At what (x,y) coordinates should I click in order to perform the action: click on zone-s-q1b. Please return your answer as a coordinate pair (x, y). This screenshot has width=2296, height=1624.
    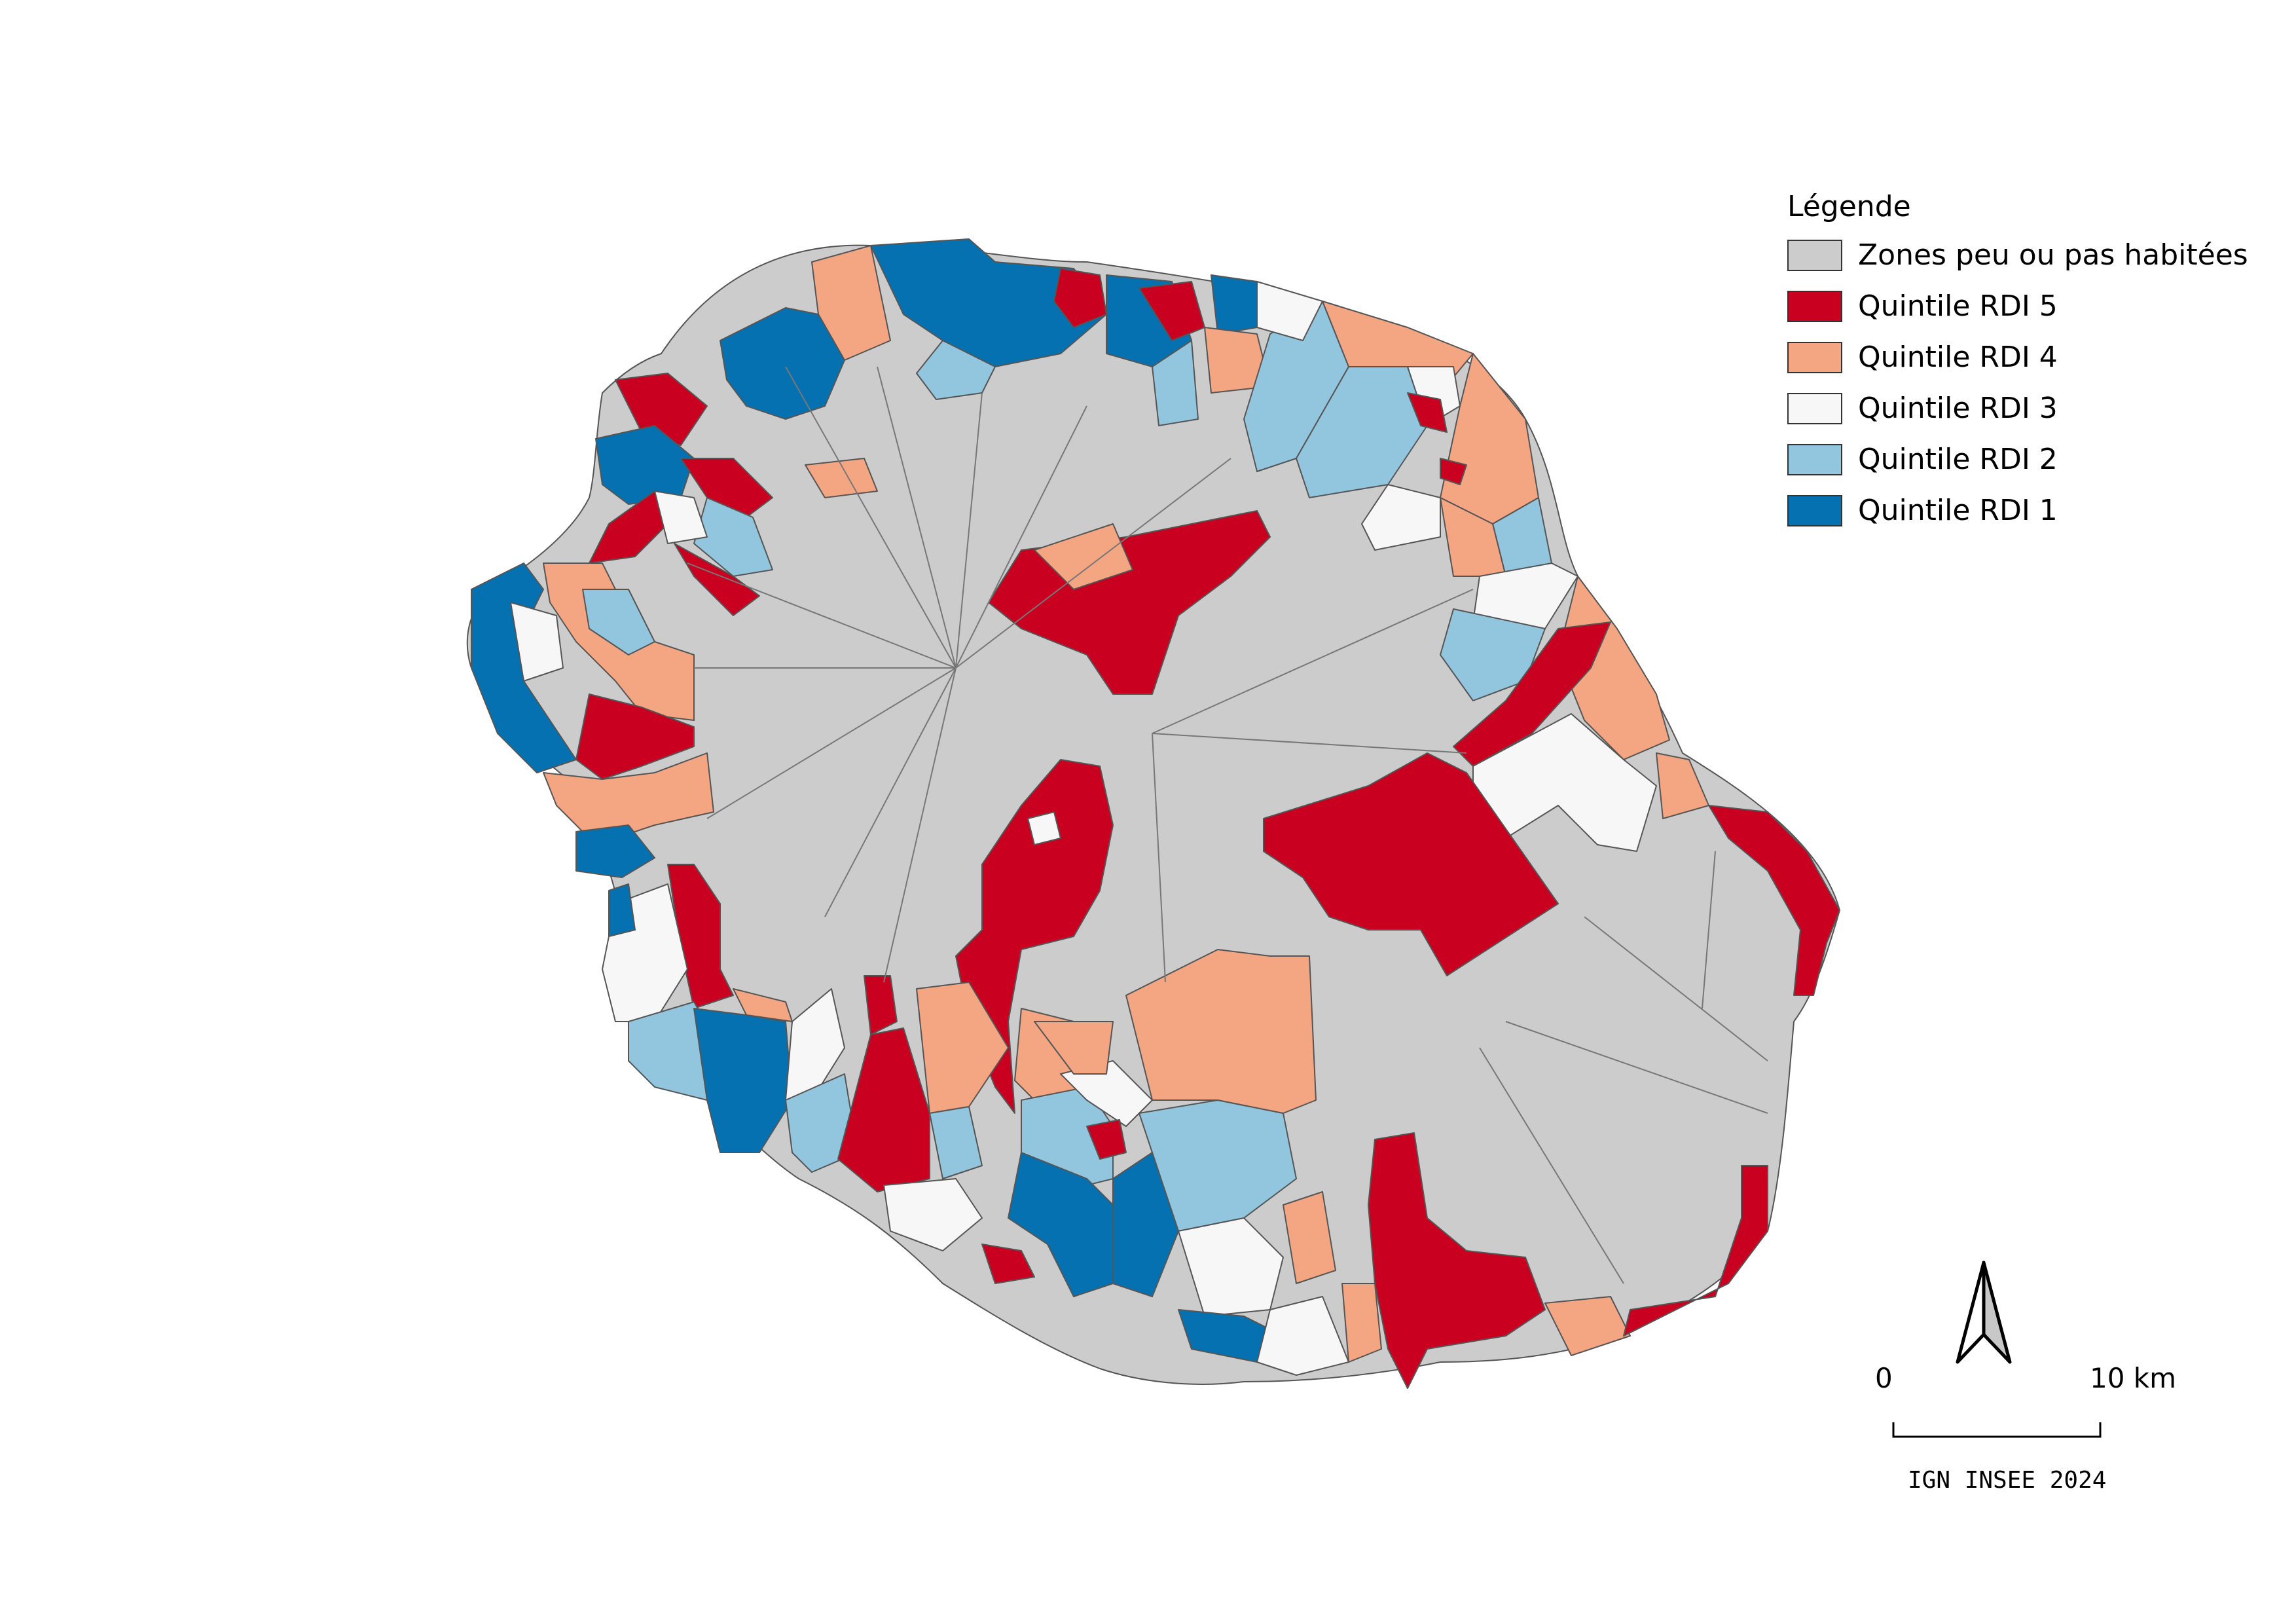
    Looking at the image, I should click on (1145, 1224).